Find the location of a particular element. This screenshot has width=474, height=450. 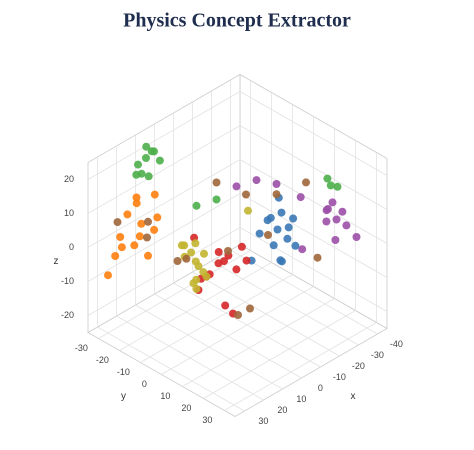

x-tick-label: -30 is located at coordinates (377, 355).